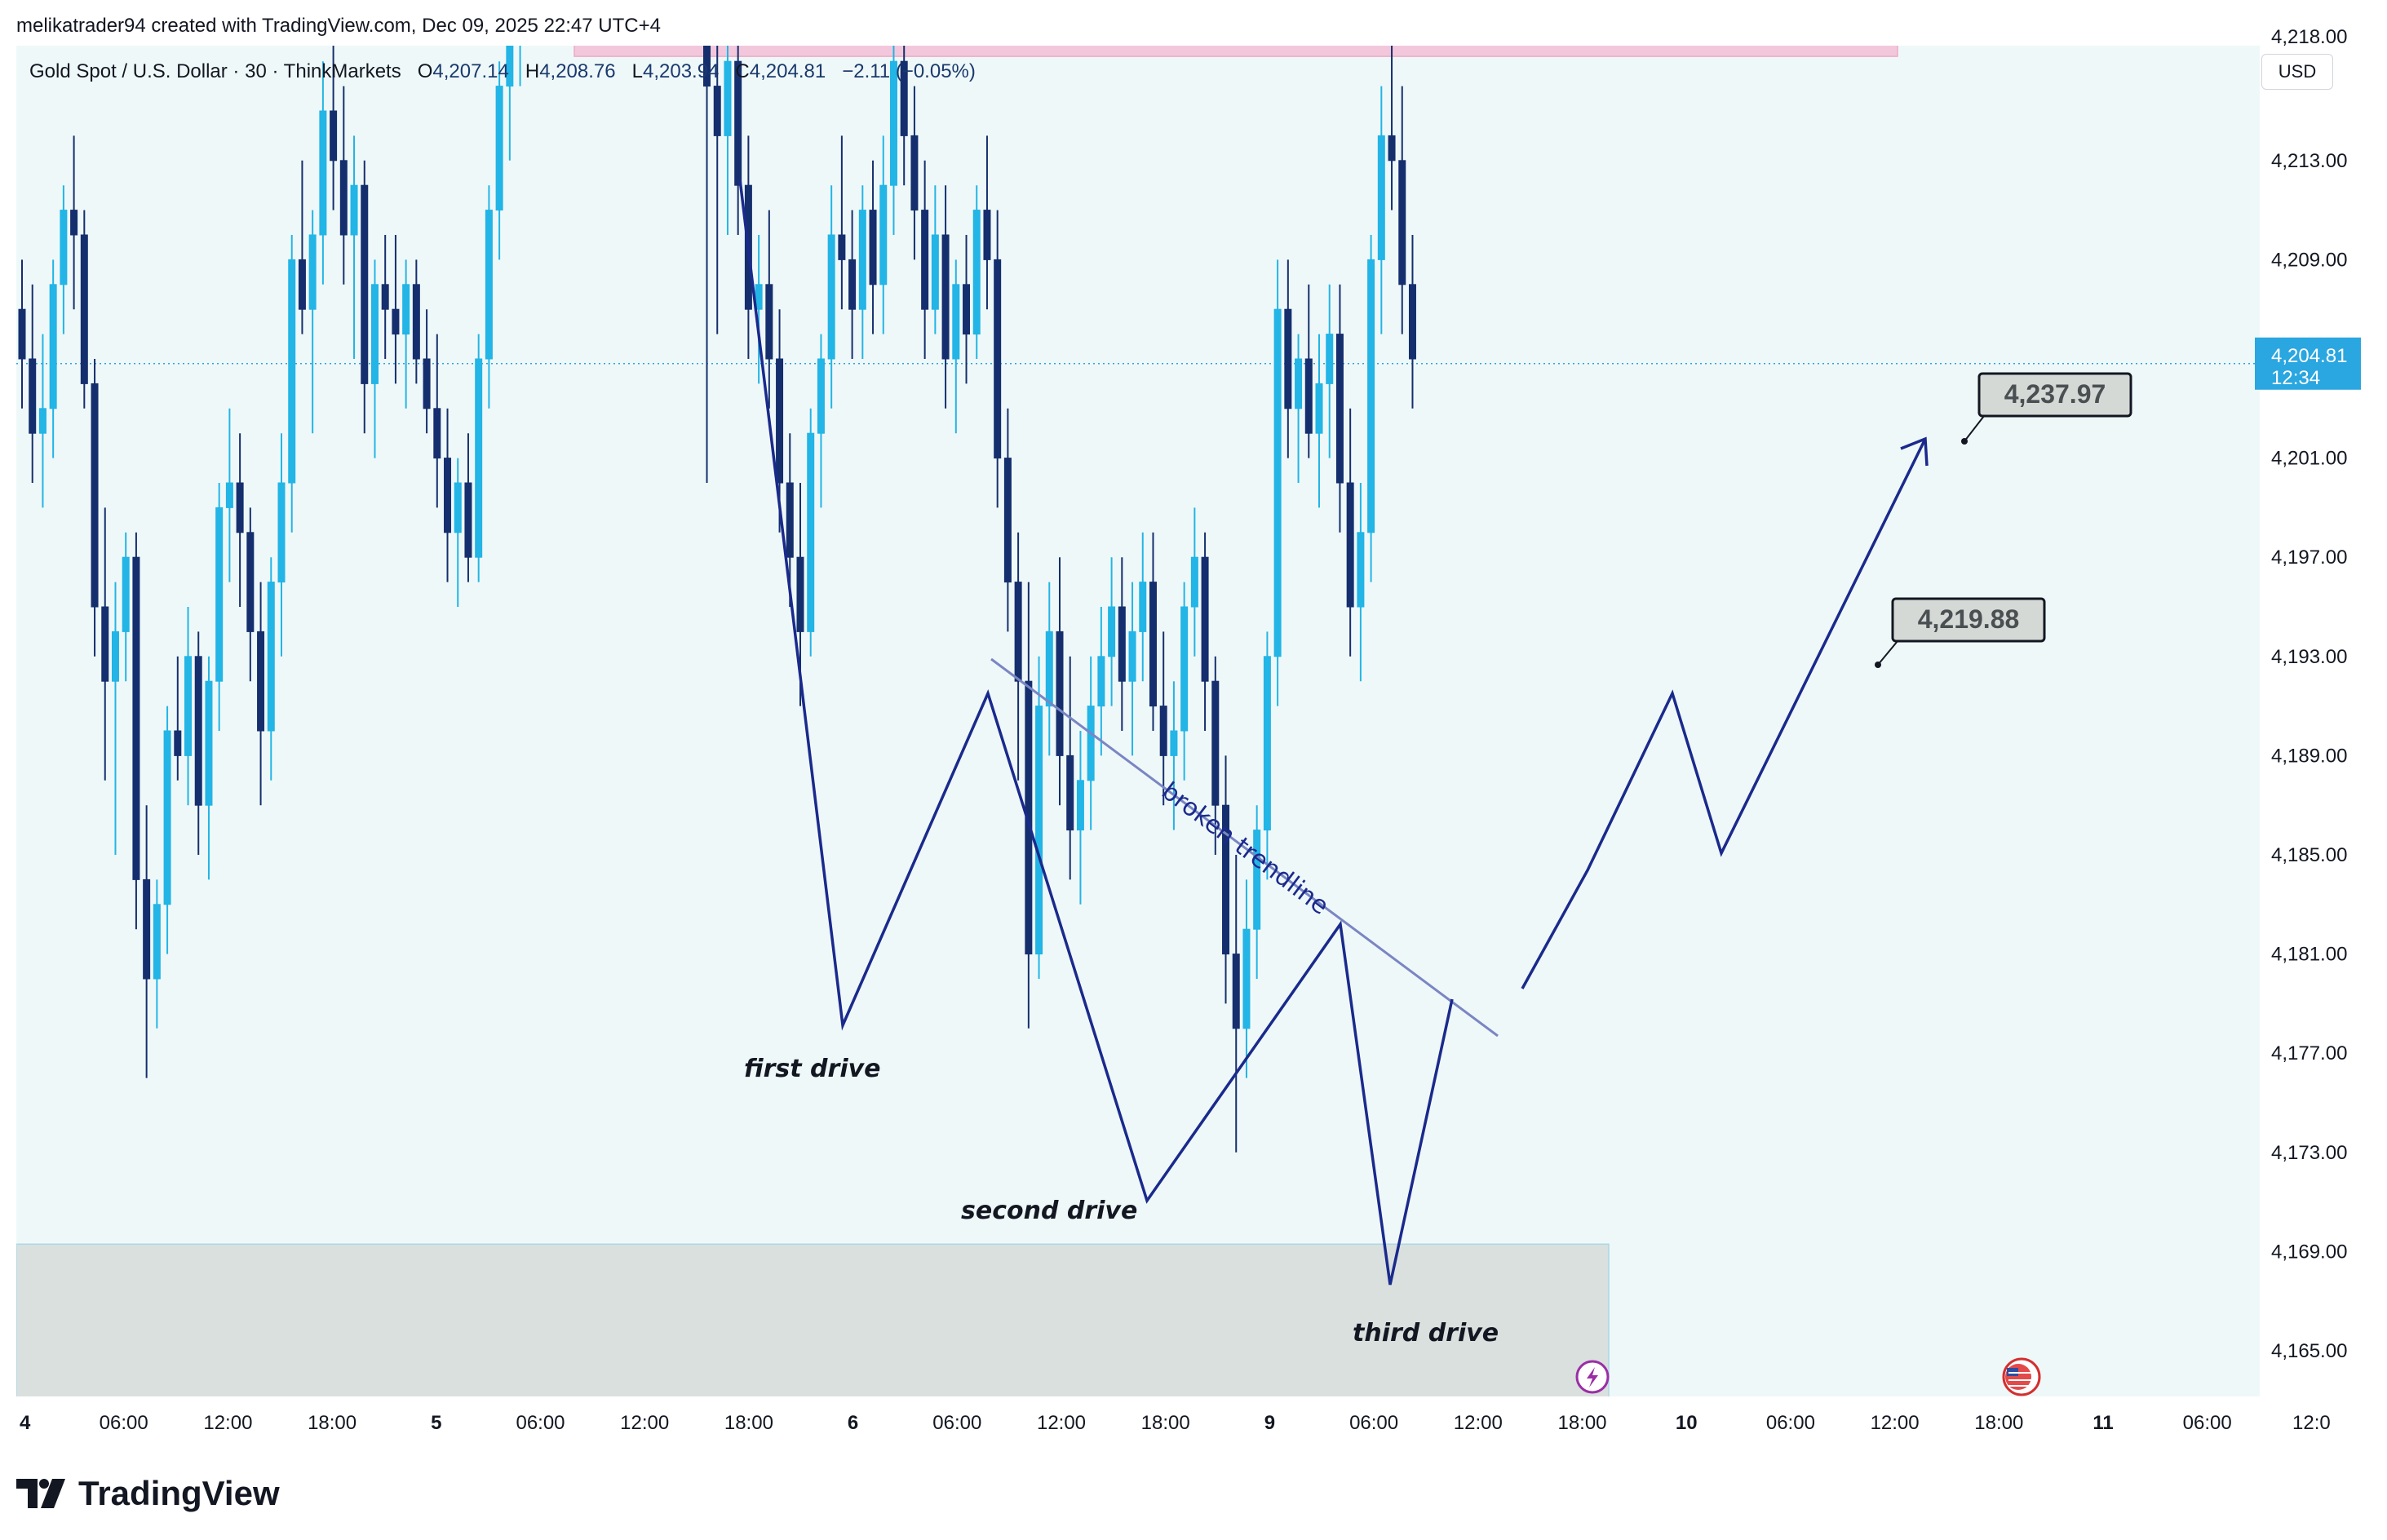 Image resolution: width=2387 pixels, height=1540 pixels. Describe the element at coordinates (2317, 721) in the screenshot. I see `price-axis` at that location.